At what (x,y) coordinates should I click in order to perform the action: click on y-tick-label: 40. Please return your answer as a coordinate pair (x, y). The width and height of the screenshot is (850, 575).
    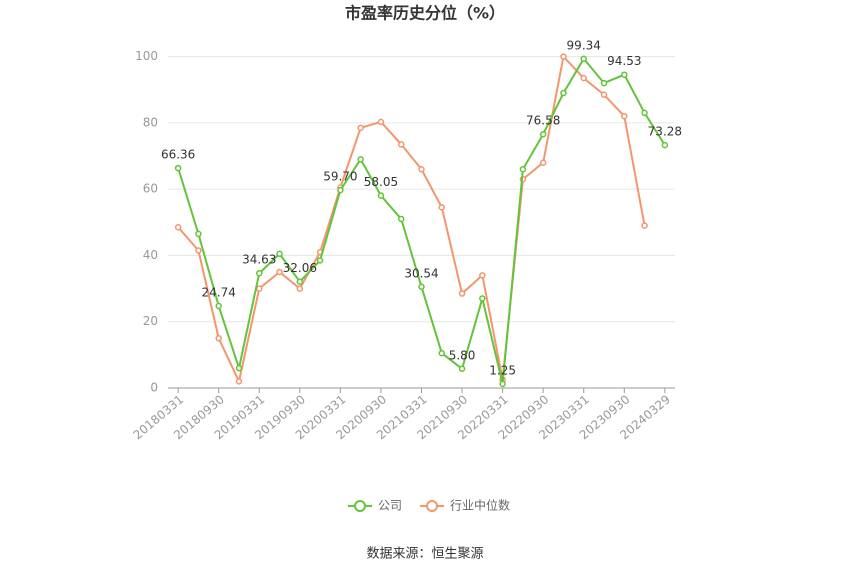
    Looking at the image, I should click on (150, 255).